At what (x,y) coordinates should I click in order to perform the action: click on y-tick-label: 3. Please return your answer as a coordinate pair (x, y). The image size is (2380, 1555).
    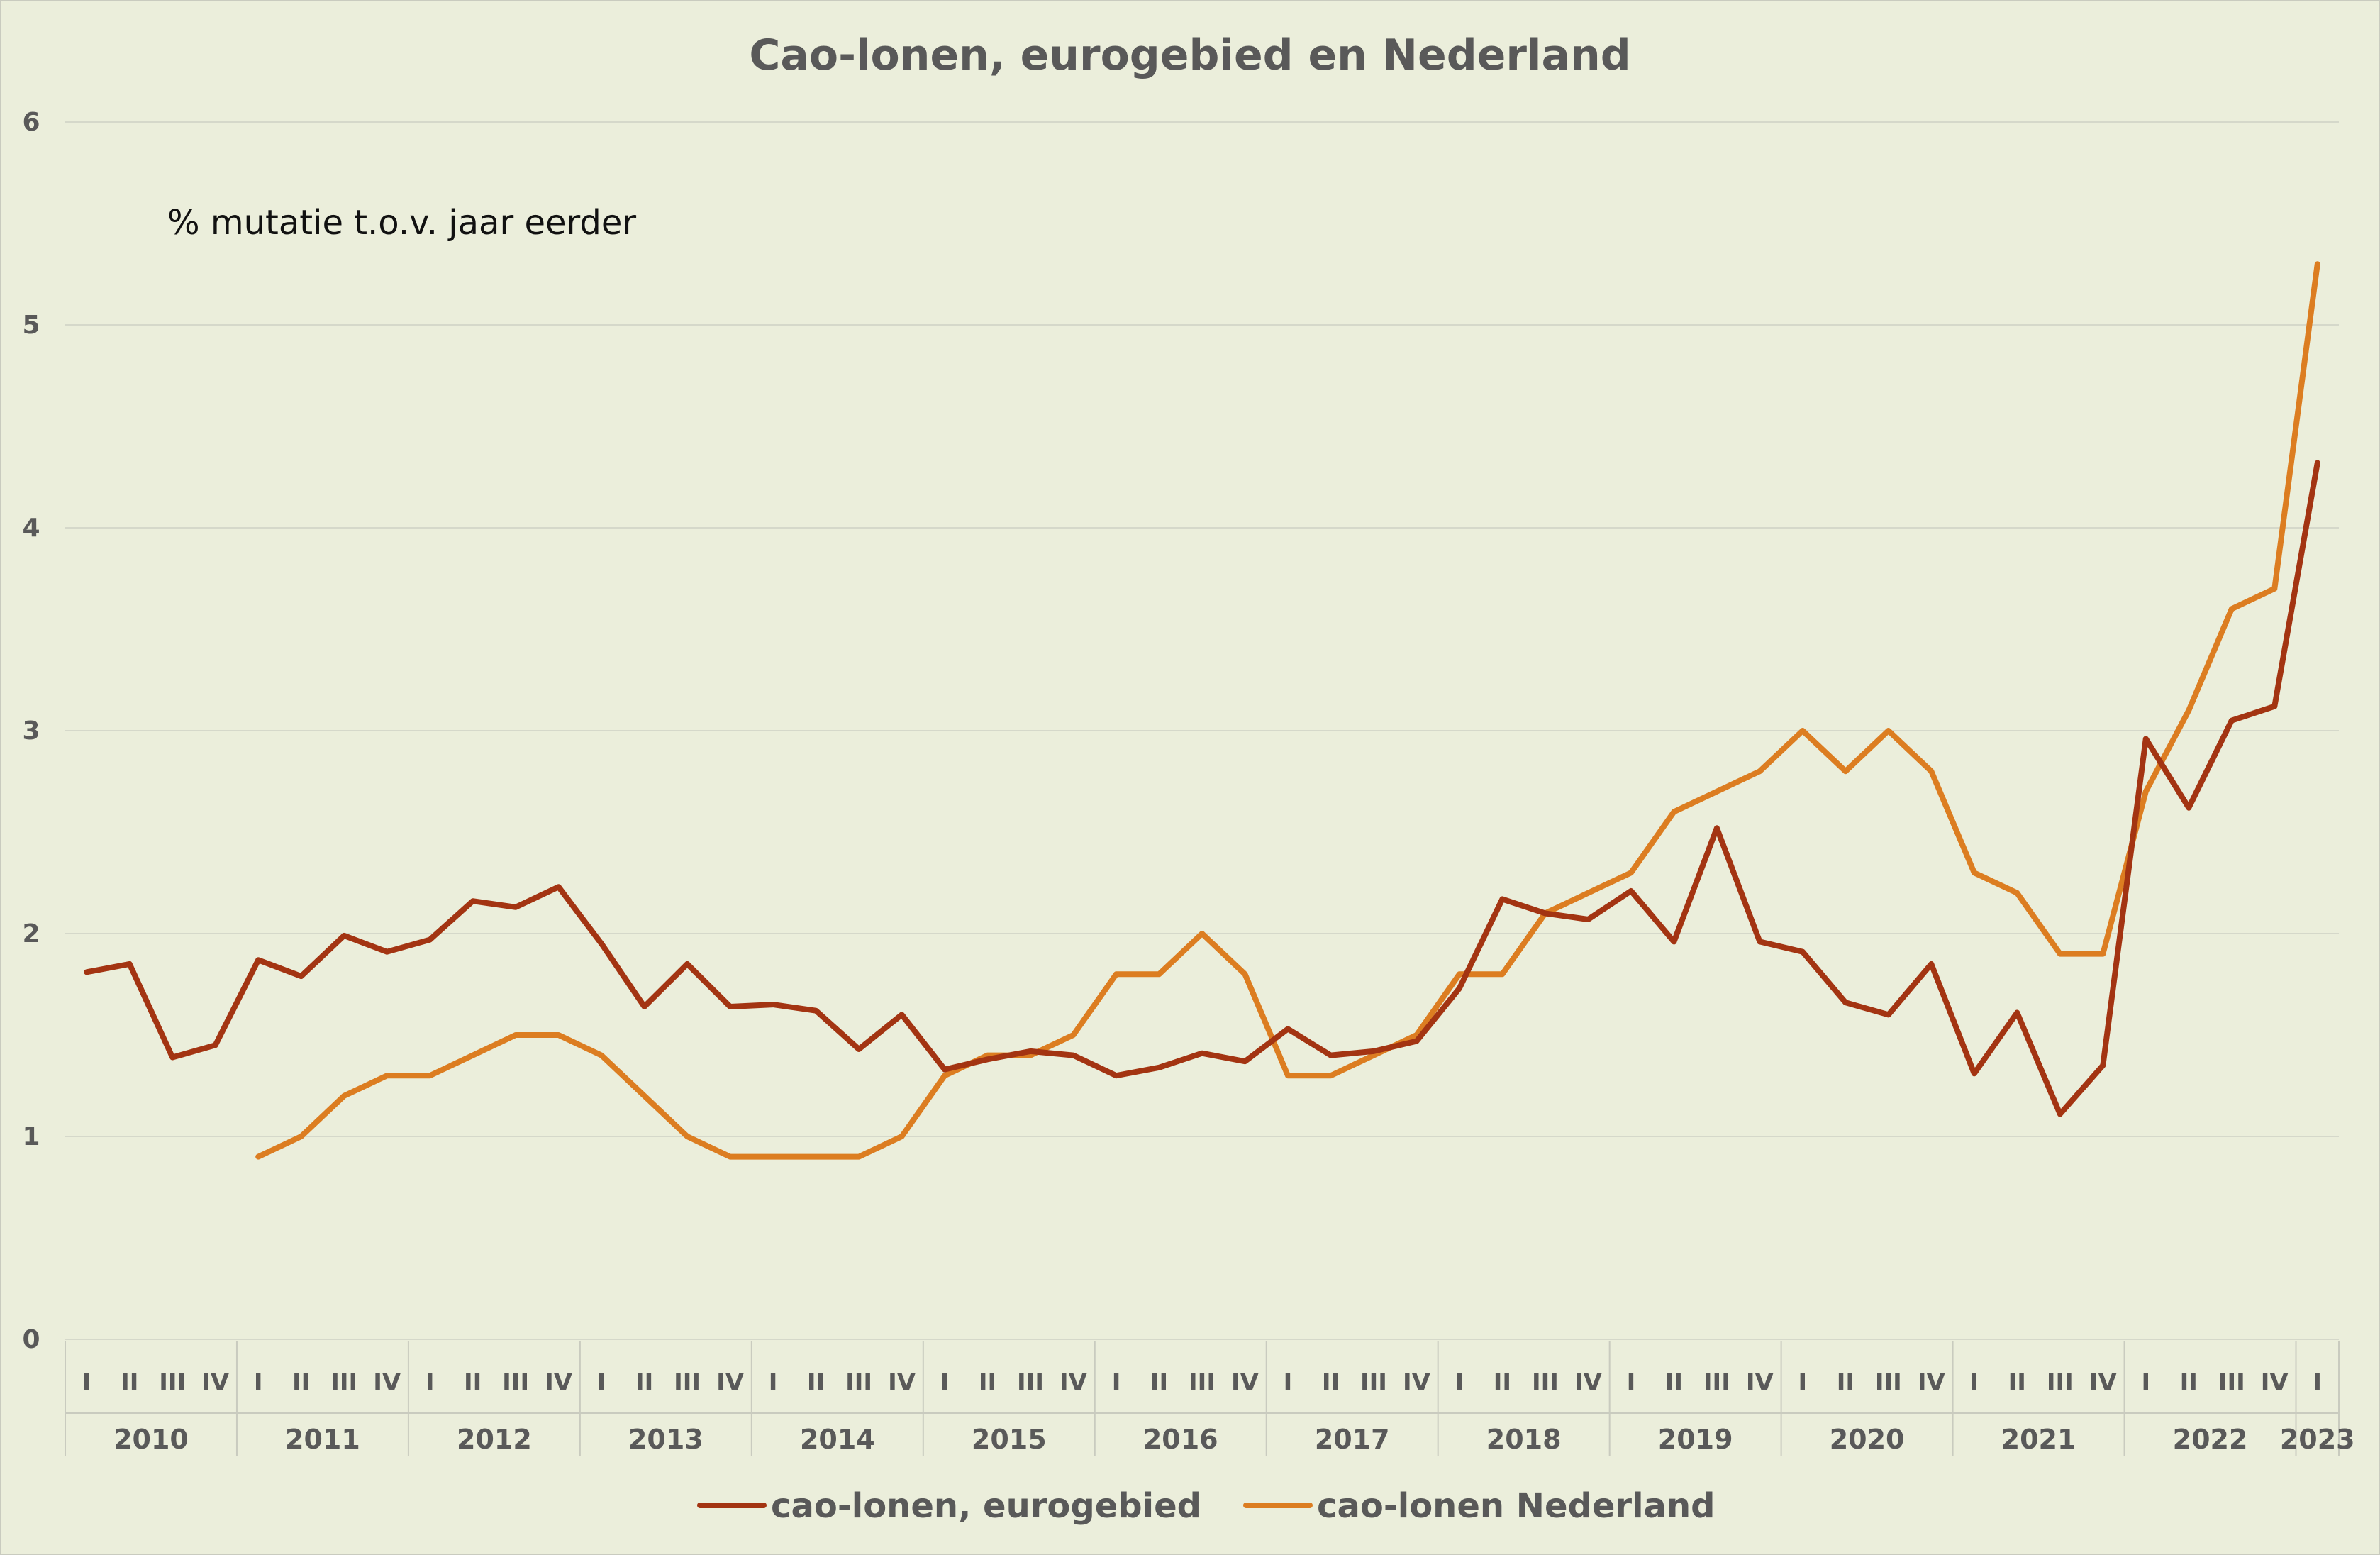
    Looking at the image, I should click on (31, 731).